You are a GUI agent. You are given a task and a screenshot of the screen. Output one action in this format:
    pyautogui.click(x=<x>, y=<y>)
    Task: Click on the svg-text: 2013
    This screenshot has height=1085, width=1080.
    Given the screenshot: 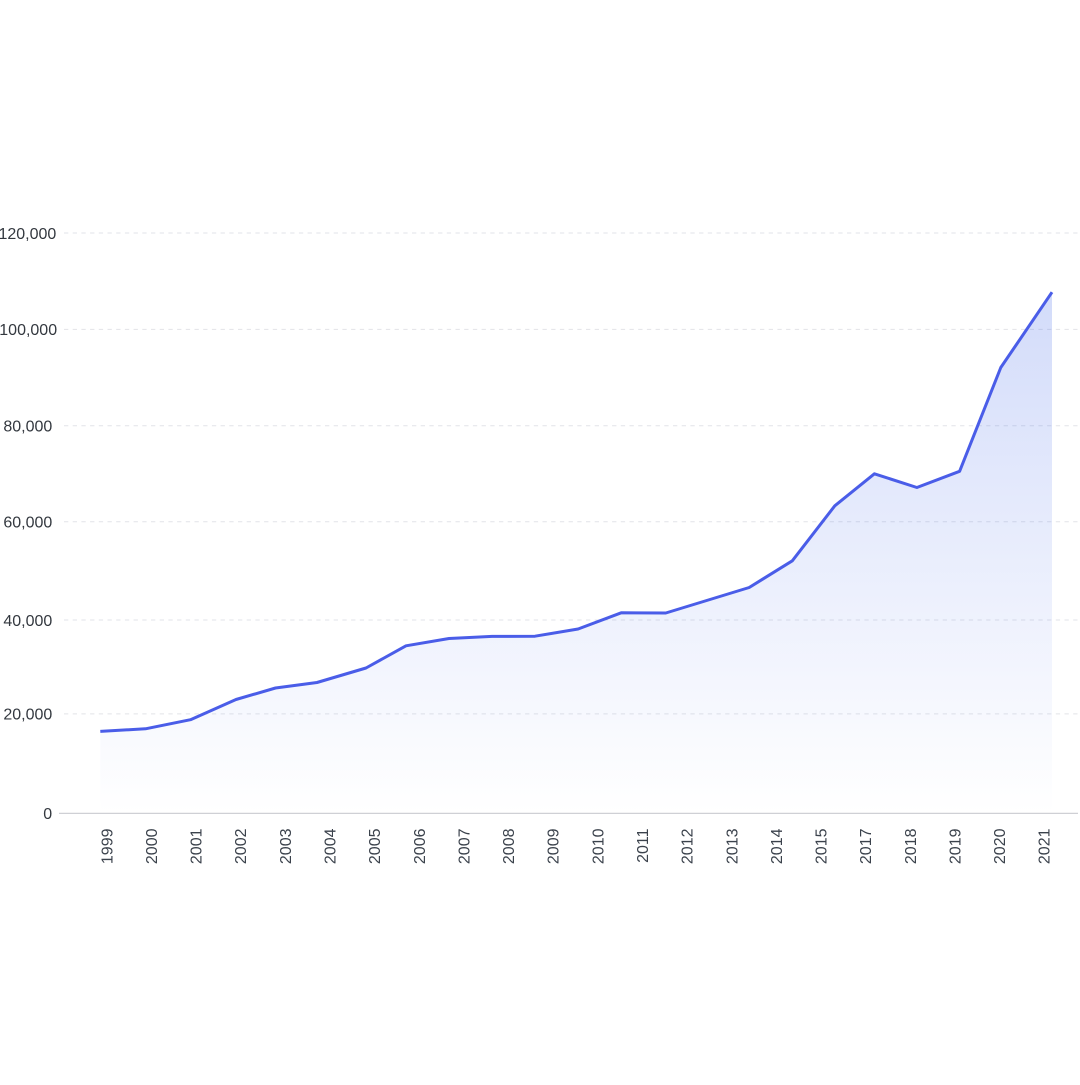 What is the action you would take?
    pyautogui.click(x=732, y=846)
    